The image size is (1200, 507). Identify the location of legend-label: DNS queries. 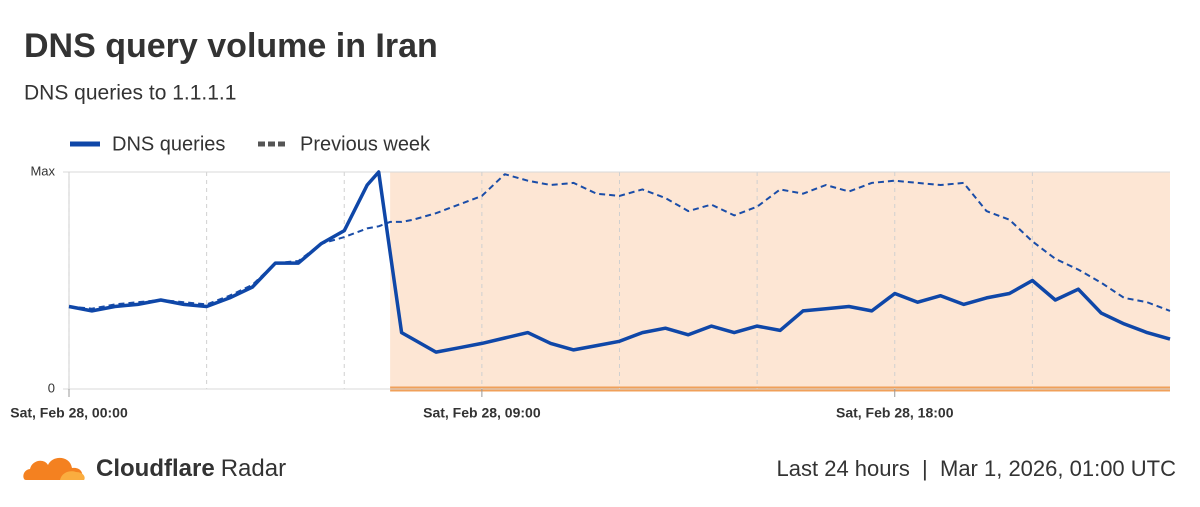
(168, 144).